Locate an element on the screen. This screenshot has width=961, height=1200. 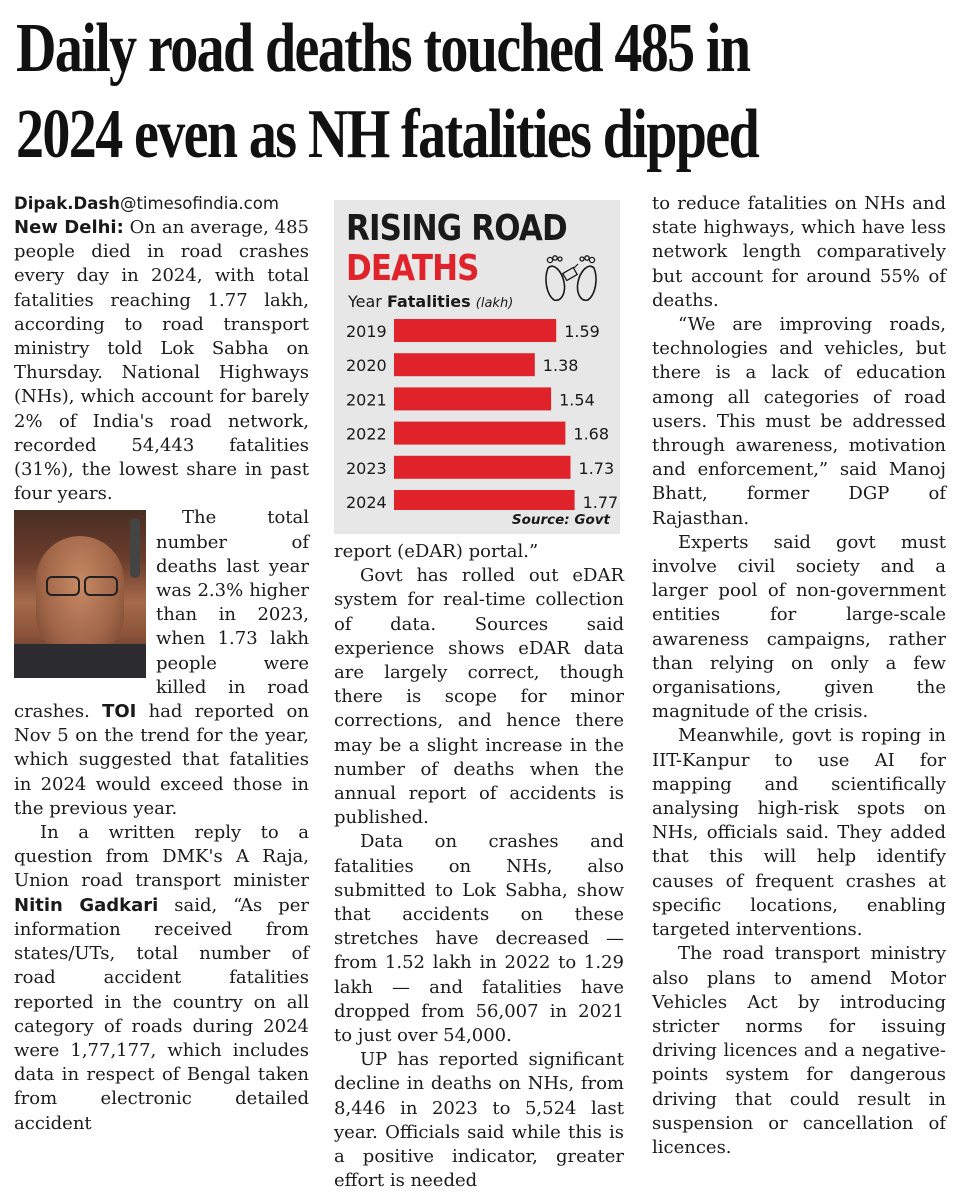
photo-face is located at coordinates (80, 596).